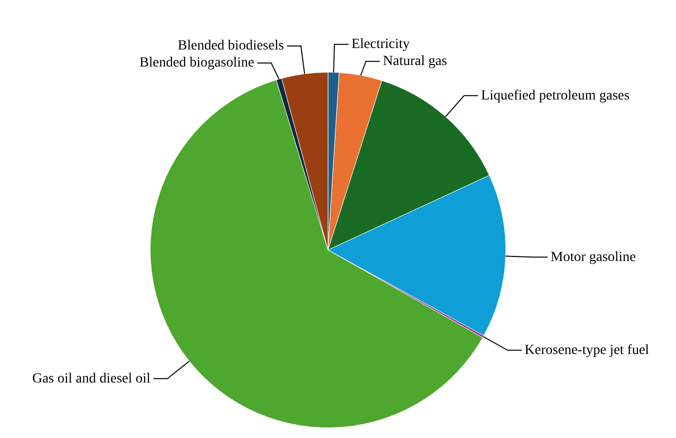 The height and width of the screenshot is (438, 676). Describe the element at coordinates (231, 46) in the screenshot. I see `slice-label: Blended biodiesels` at that location.